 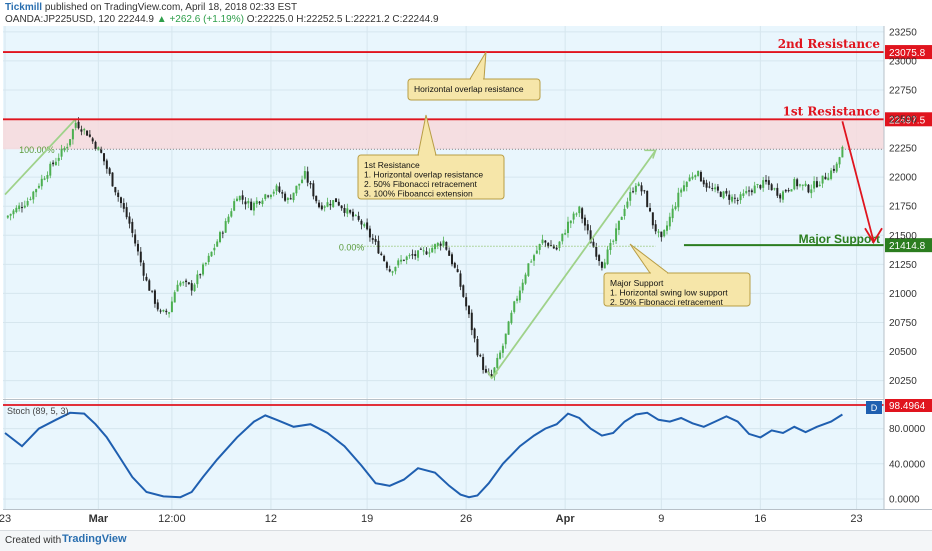 I want to click on fib-label-0: 0.00%, so click(x=352, y=247).